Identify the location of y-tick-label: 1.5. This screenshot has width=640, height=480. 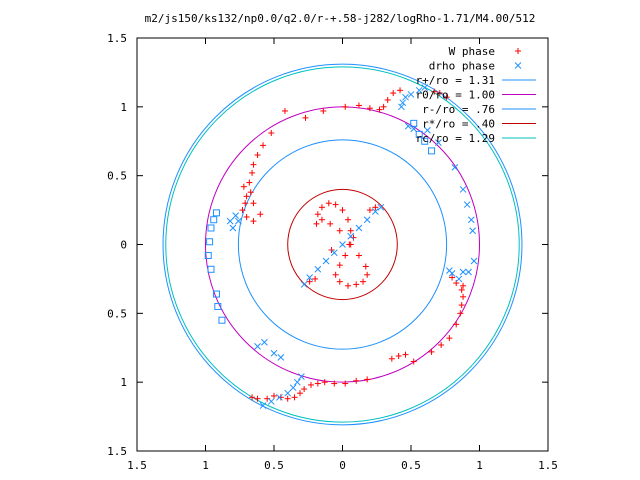
(117, 38).